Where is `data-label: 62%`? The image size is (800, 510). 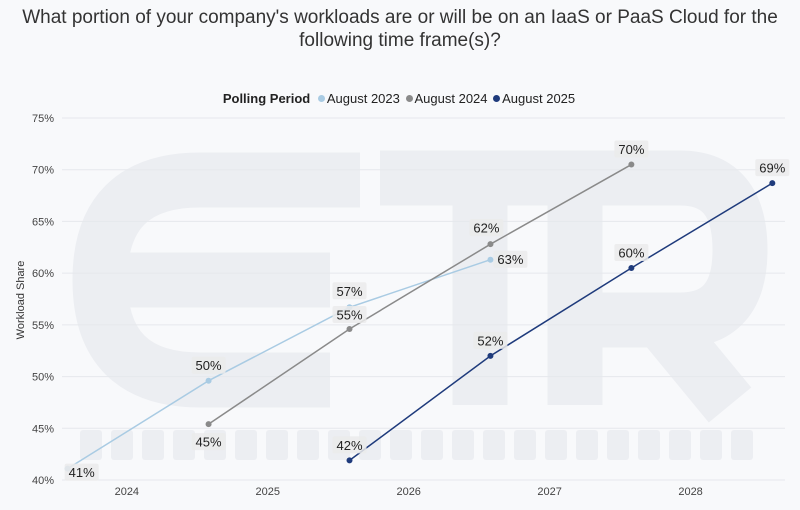
data-label: 62% is located at coordinates (486, 228).